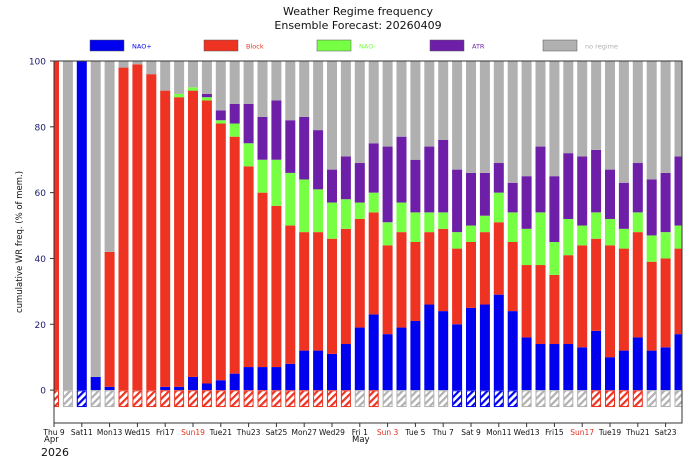 Image resolution: width=700 pixels, height=465 pixels. What do you see at coordinates (471, 432) in the screenshot?
I see `x-tick-label: Sat 9` at bounding box center [471, 432].